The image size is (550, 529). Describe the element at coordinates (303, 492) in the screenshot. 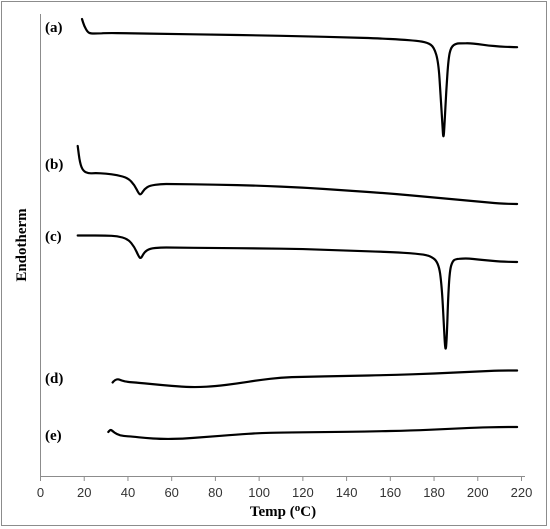

I see `x-tick-label: 120` at that location.